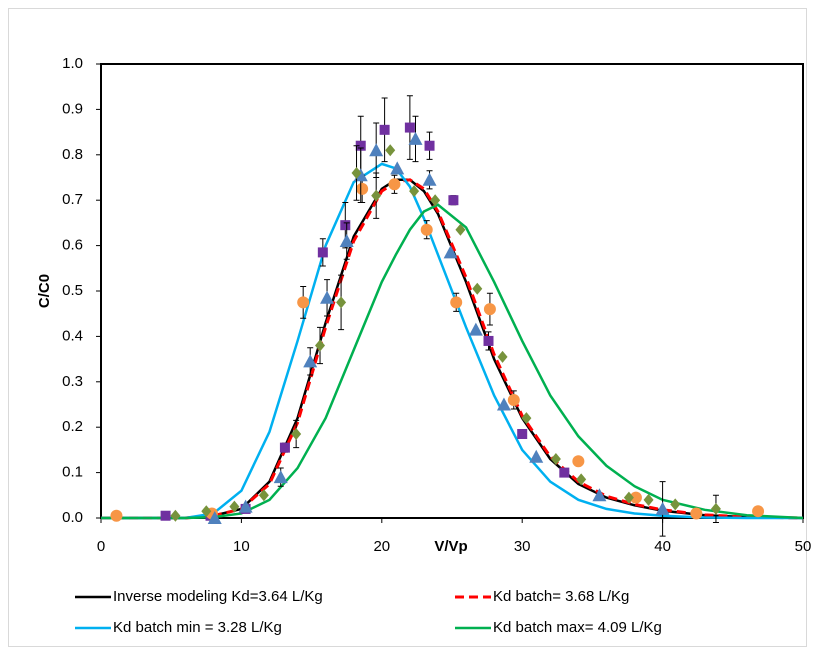 This screenshot has width=815, height=655. Describe the element at coordinates (662, 546) in the screenshot. I see `x-tick-label: 40` at that location.